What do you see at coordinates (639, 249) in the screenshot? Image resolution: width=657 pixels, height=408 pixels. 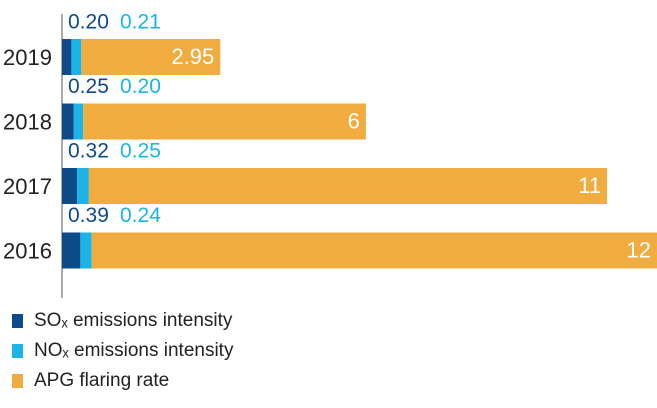 I see `value-label: 12` at bounding box center [639, 249].